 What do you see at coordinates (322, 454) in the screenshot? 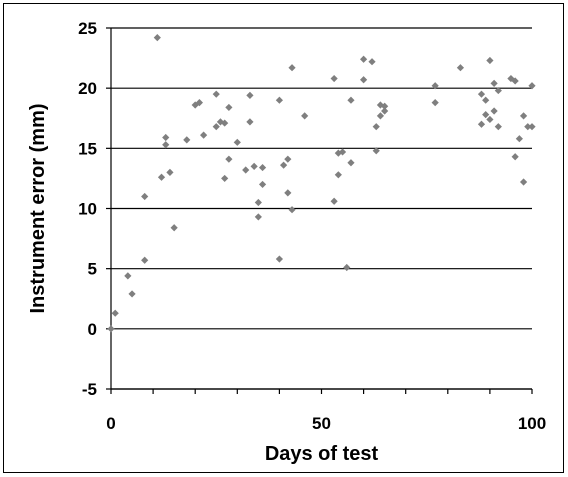
I see `x-axis-title: Days of test` at bounding box center [322, 454].